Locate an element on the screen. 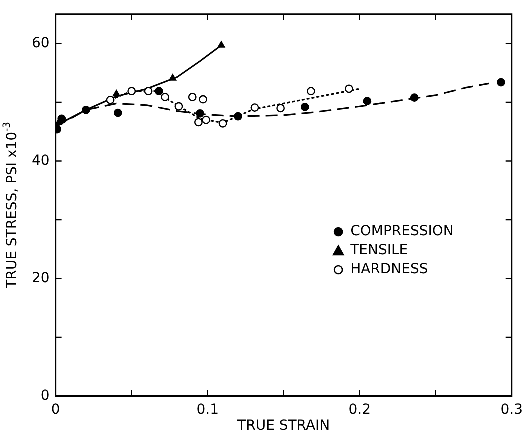 This screenshot has width=529, height=441. y-tick-label: 60 is located at coordinates (41, 43).